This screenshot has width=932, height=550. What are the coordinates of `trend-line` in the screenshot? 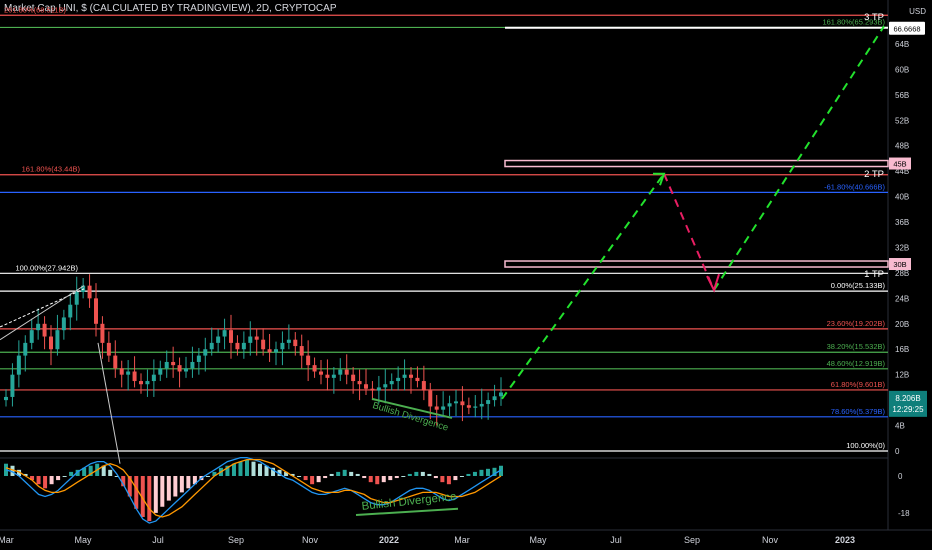 It's located at (109, 403).